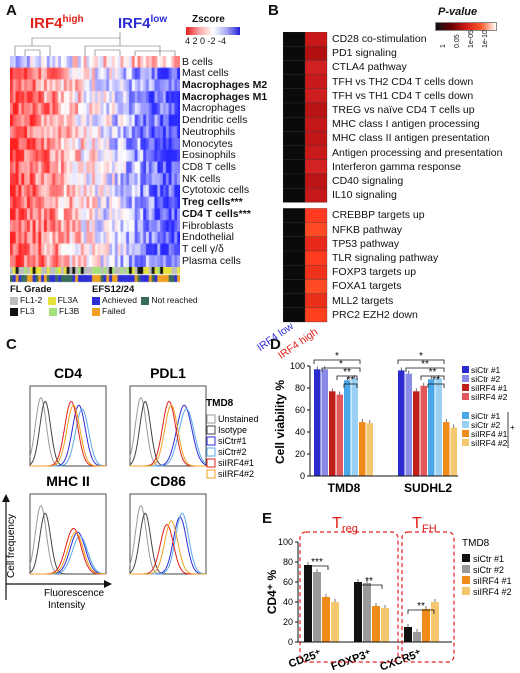 Image resolution: width=520 pixels, height=673 pixels. What do you see at coordinates (236, 474) in the screenshot?
I see `flow-legend-label: siIRF4#2` at bounding box center [236, 474].